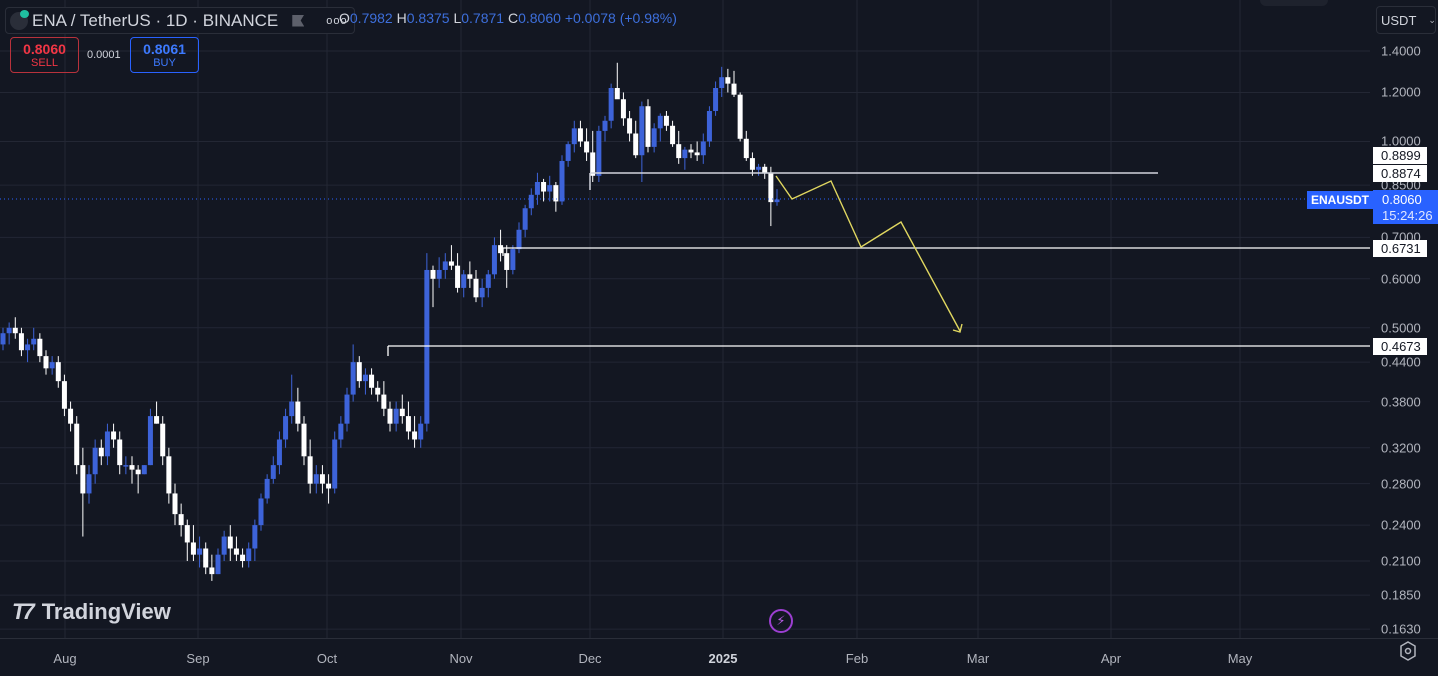 The image size is (1438, 676). What do you see at coordinates (298, 20) in the screenshot?
I see `flag-icon` at bounding box center [298, 20].